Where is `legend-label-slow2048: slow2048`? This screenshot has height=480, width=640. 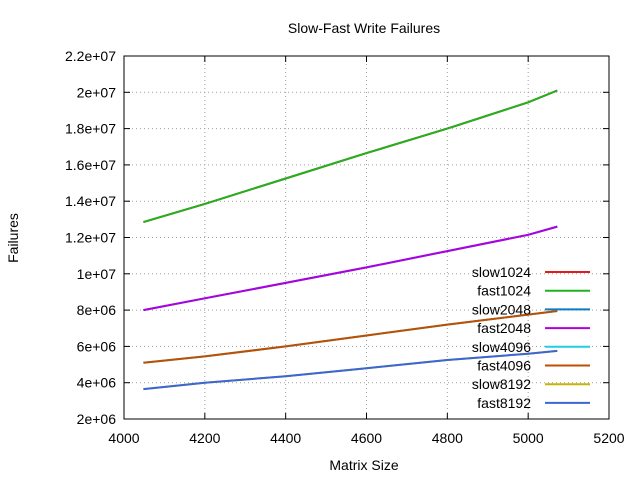
legend-label-slow2048: slow2048 is located at coordinates (501, 309).